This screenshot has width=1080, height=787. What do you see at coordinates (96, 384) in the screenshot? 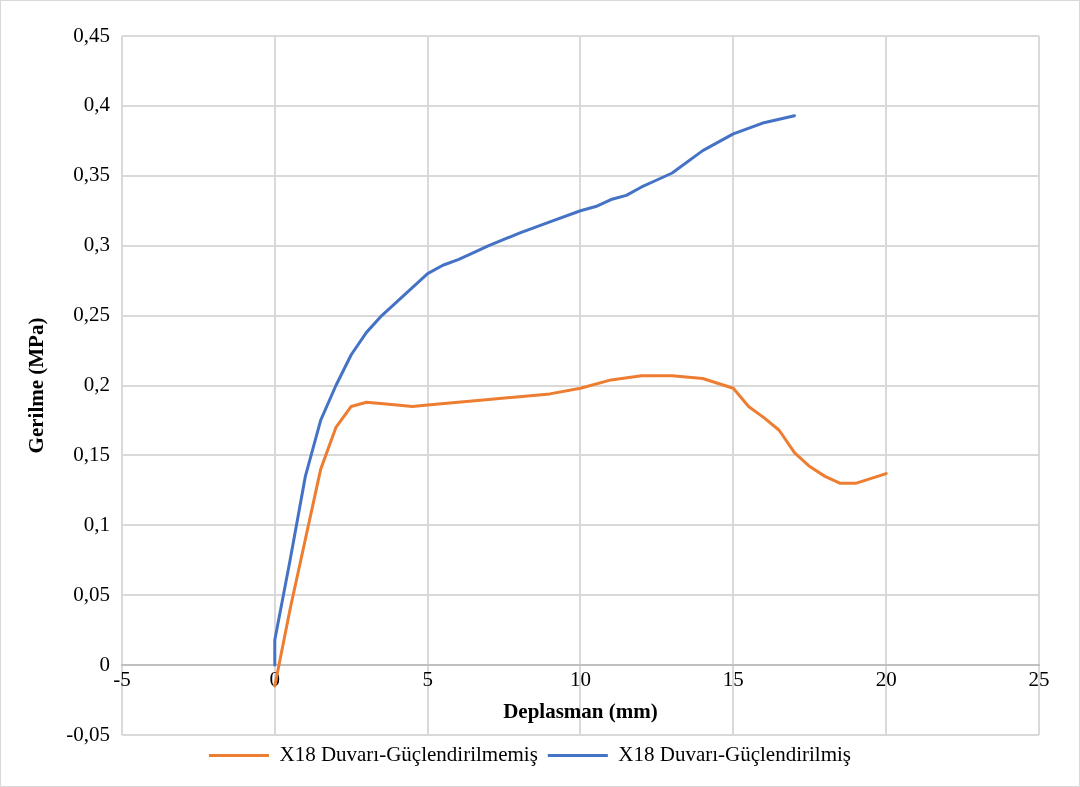
I see `y-tick-label: 0,2` at bounding box center [96, 384].